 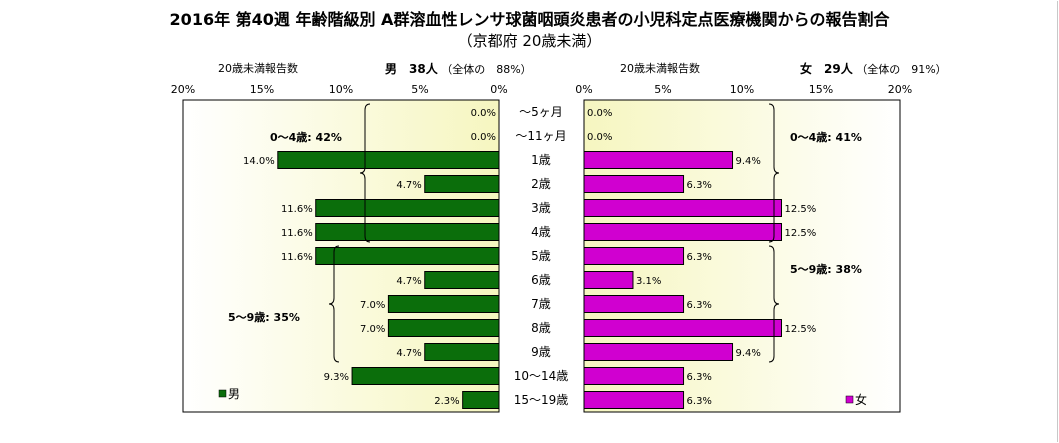 What do you see at coordinates (446, 401) in the screenshot?
I see `male-data-label: 2.3%` at bounding box center [446, 401].